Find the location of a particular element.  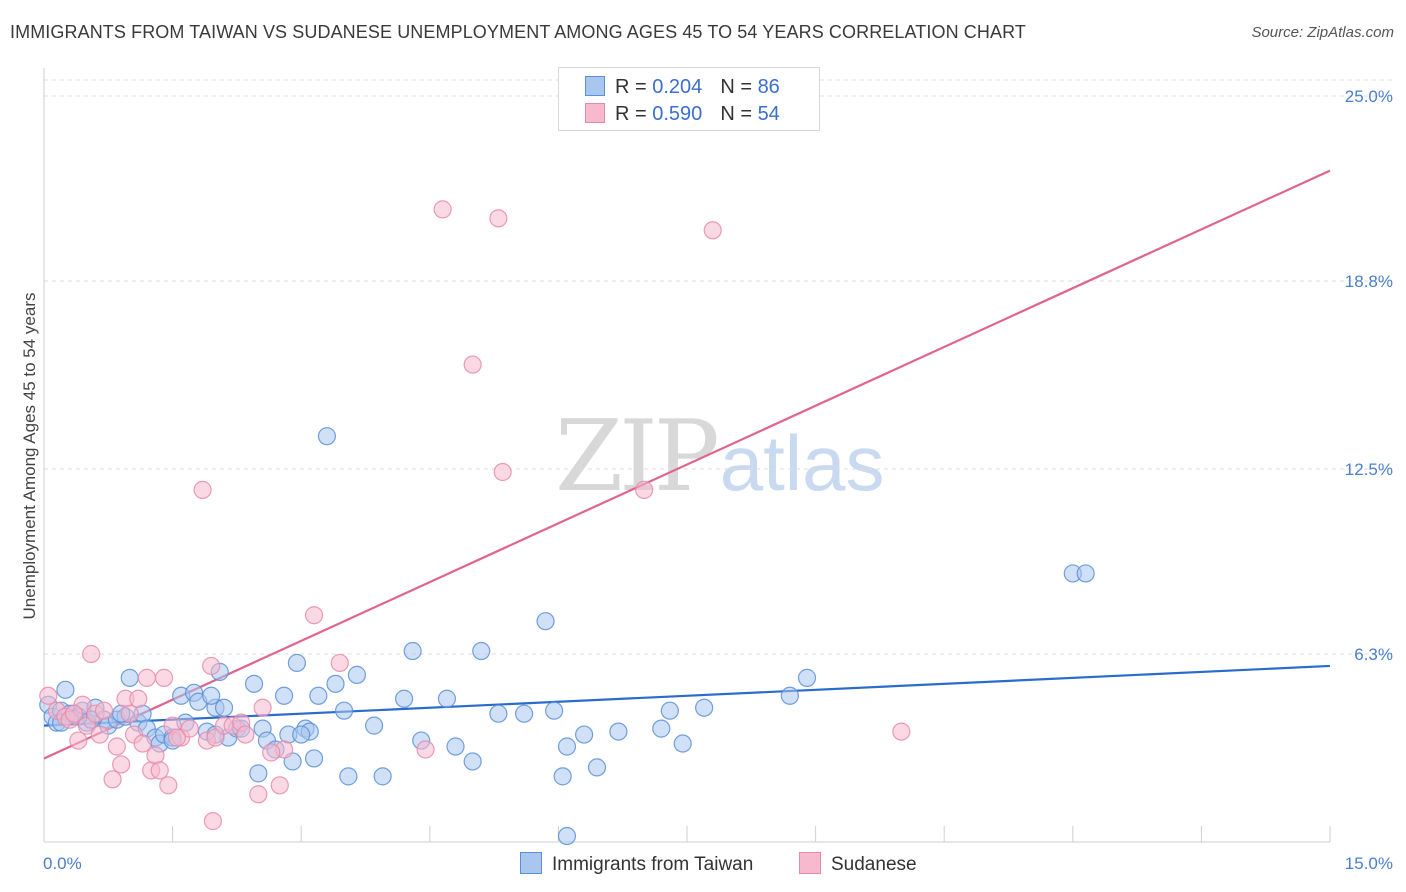

taiwan-legend-swatch is located at coordinates (531, 863).